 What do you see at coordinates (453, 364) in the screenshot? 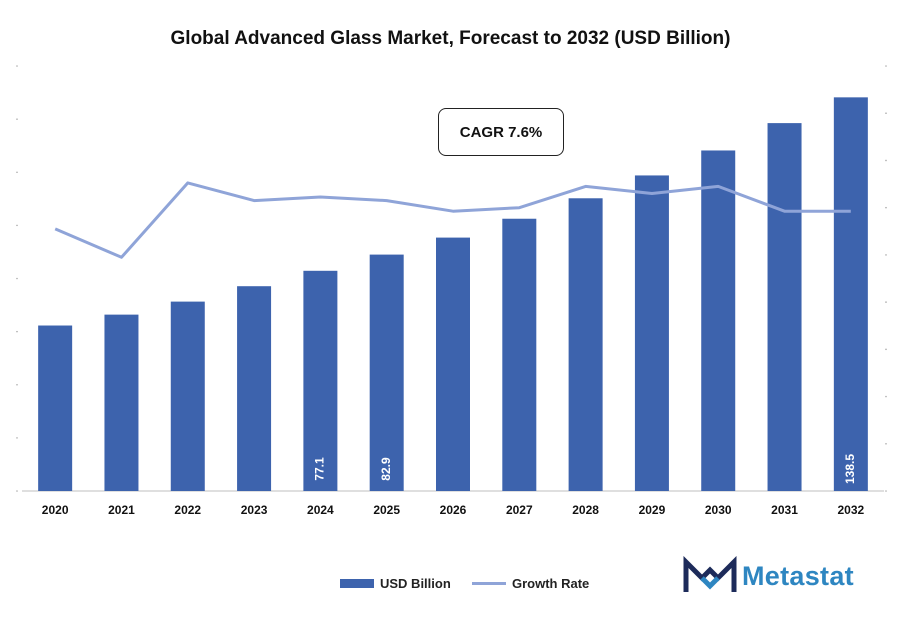
I see `bar-2026` at bounding box center [453, 364].